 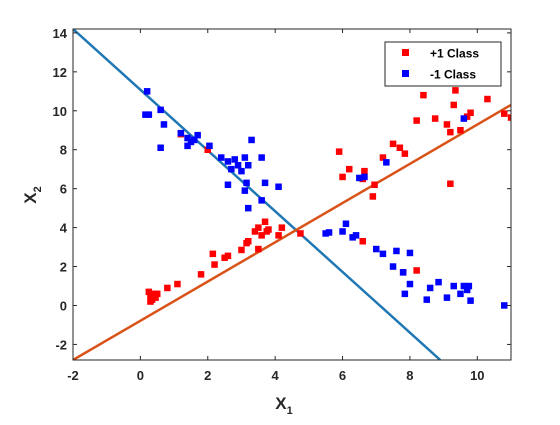 What do you see at coordinates (60, 72) in the screenshot?
I see `y-tick-label: 12` at bounding box center [60, 72].